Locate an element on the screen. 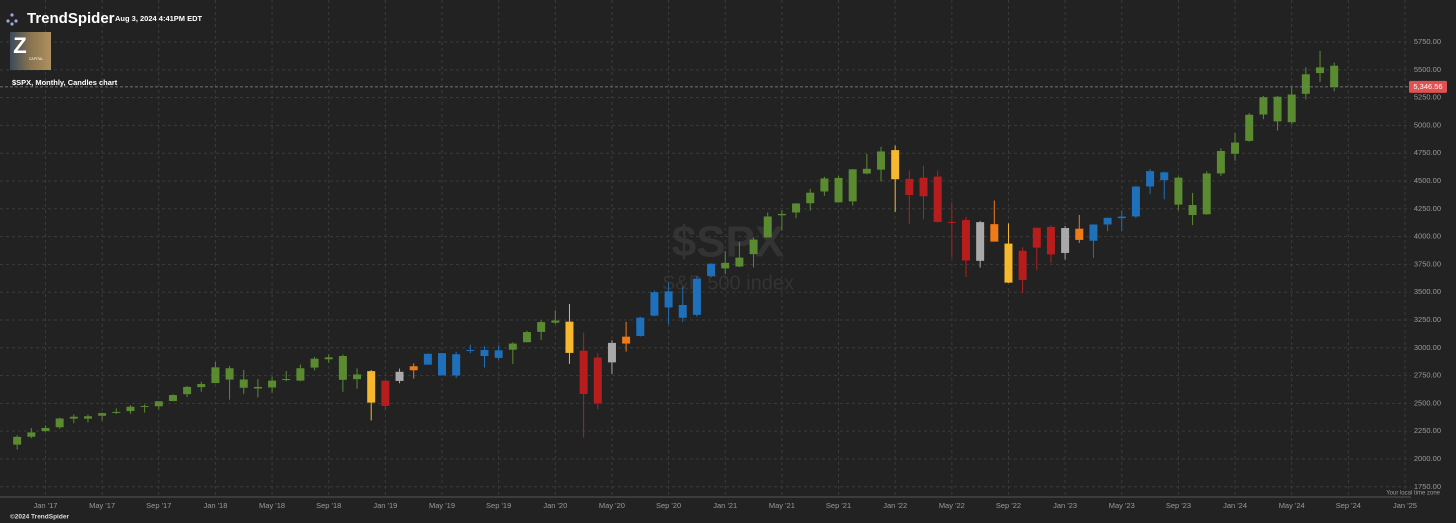  y-tick-label: 2500.00 is located at coordinates (1427, 402).